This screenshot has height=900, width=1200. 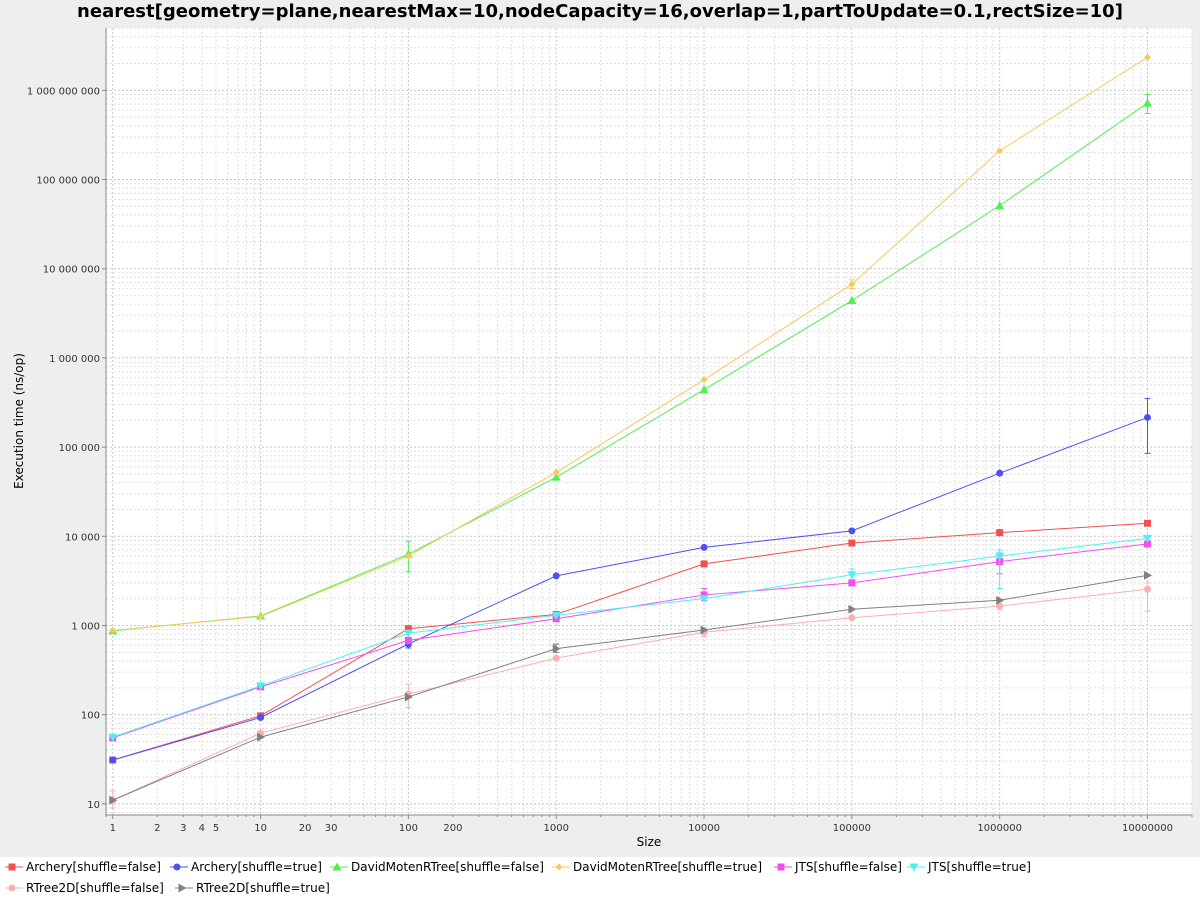 I want to click on y-tick-label: 10 000 000, so click(x=71, y=270).